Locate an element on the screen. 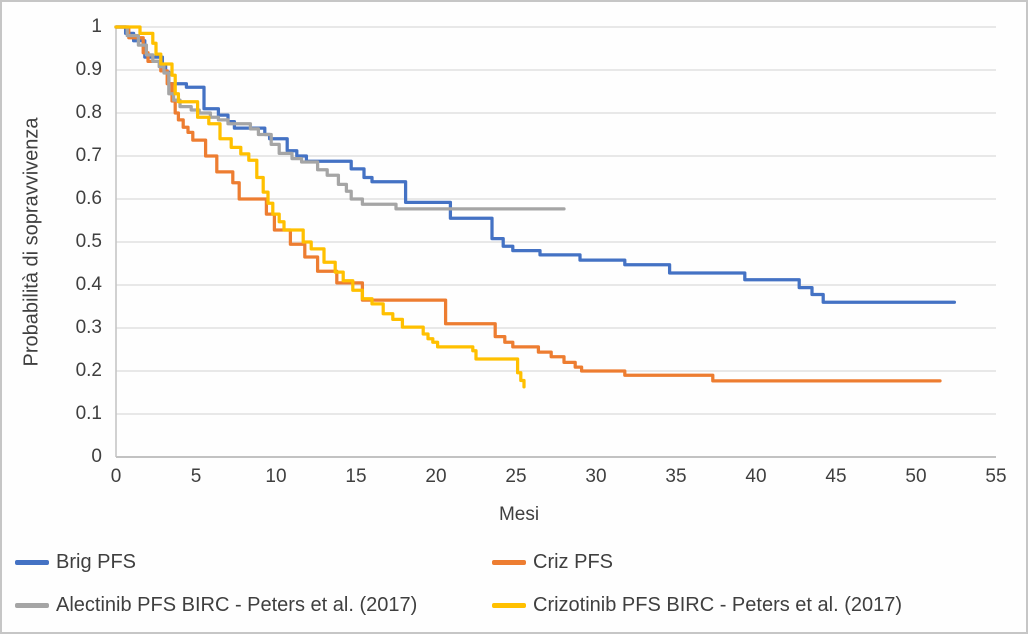 The width and height of the screenshot is (1028, 634). y-tick-label: 0.1 is located at coordinates (88, 413).